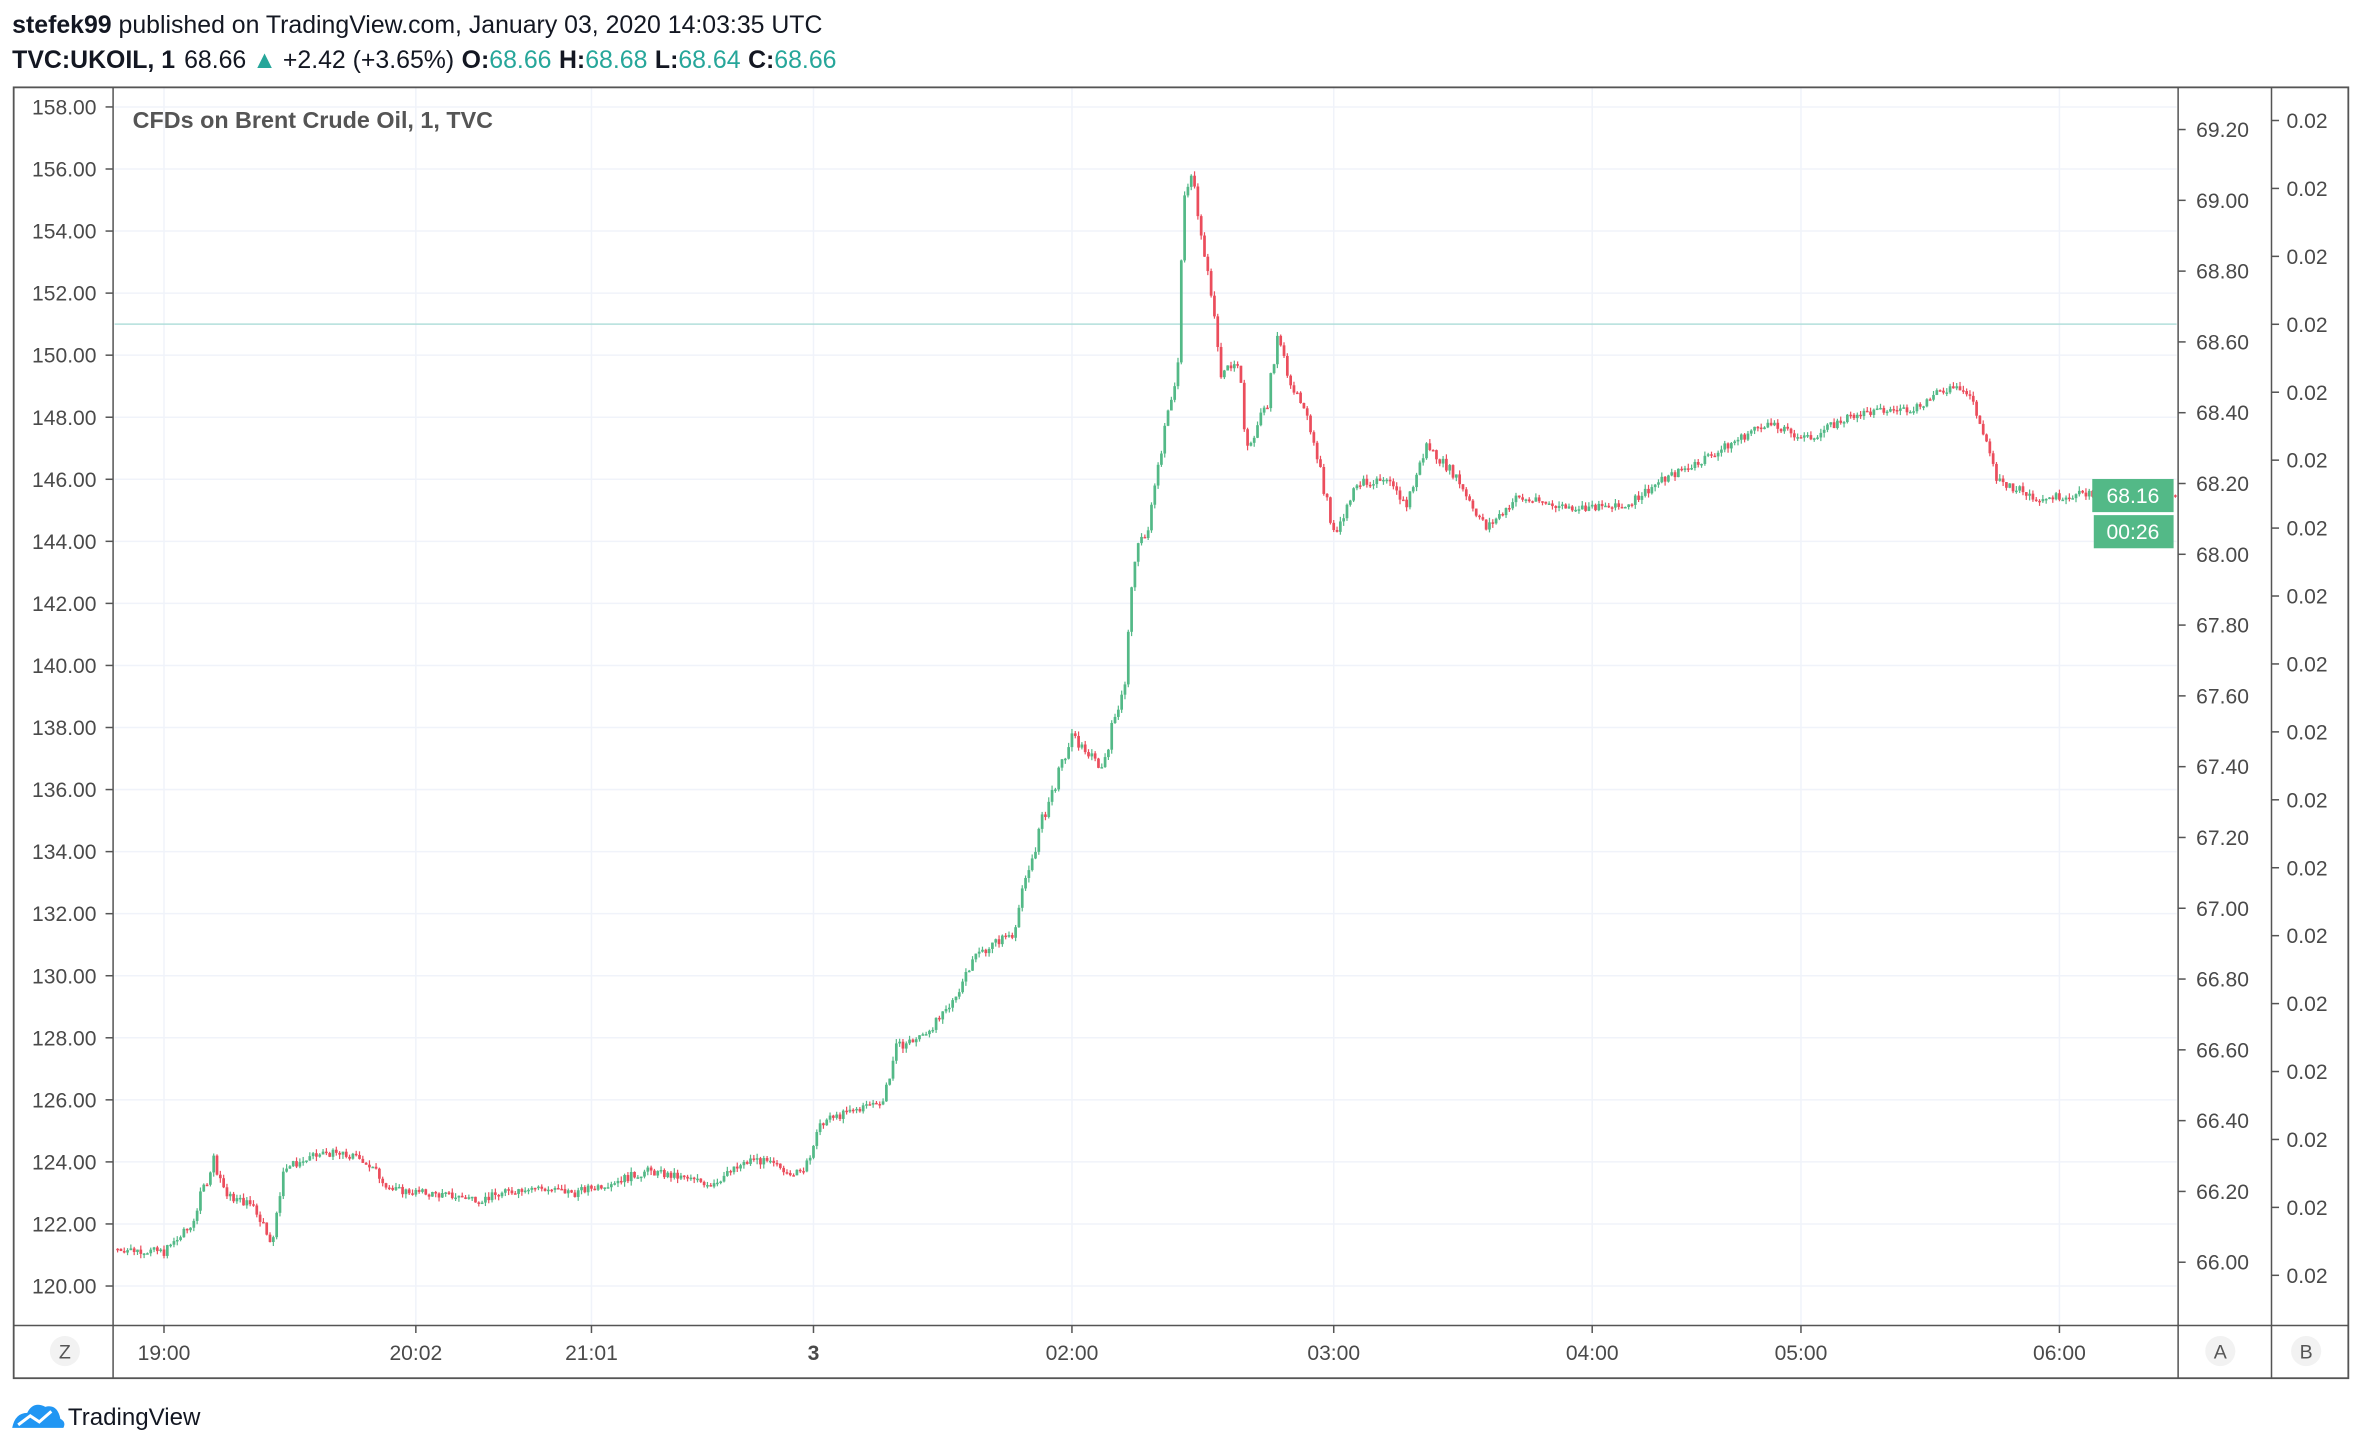  What do you see at coordinates (2220, 1351) in the screenshot?
I see `auto-scale-button: A` at bounding box center [2220, 1351].